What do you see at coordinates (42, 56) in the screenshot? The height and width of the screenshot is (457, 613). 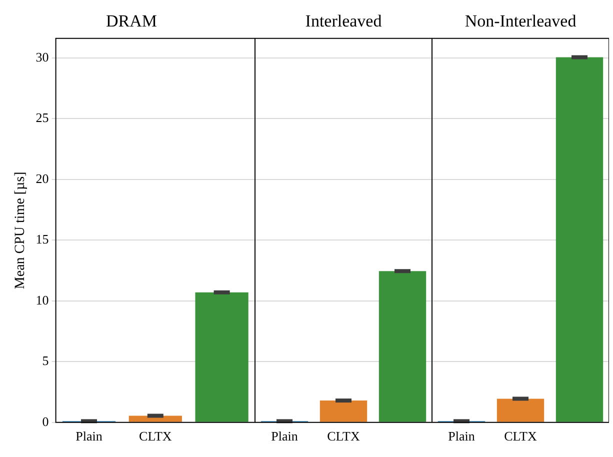 I see `y-tick-label: 30` at bounding box center [42, 56].